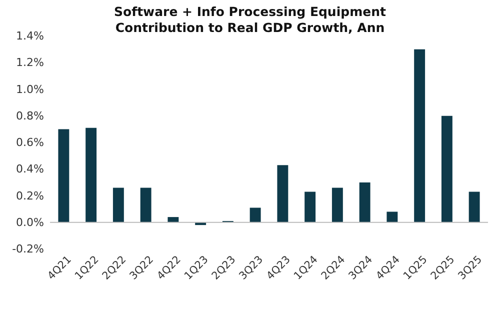  Describe the element at coordinates (30, 89) in the screenshot. I see `y-tick-label: 1.0%` at that location.